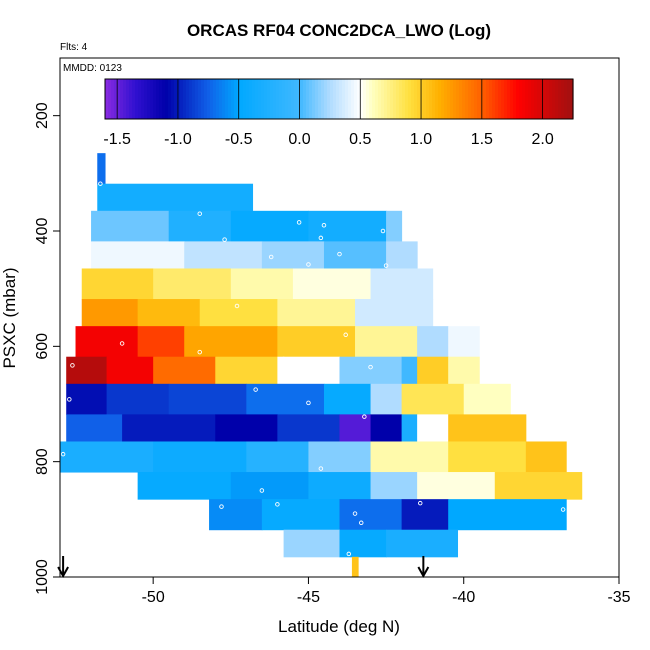  I want to click on flights-label: Flts: 4, so click(74, 47).